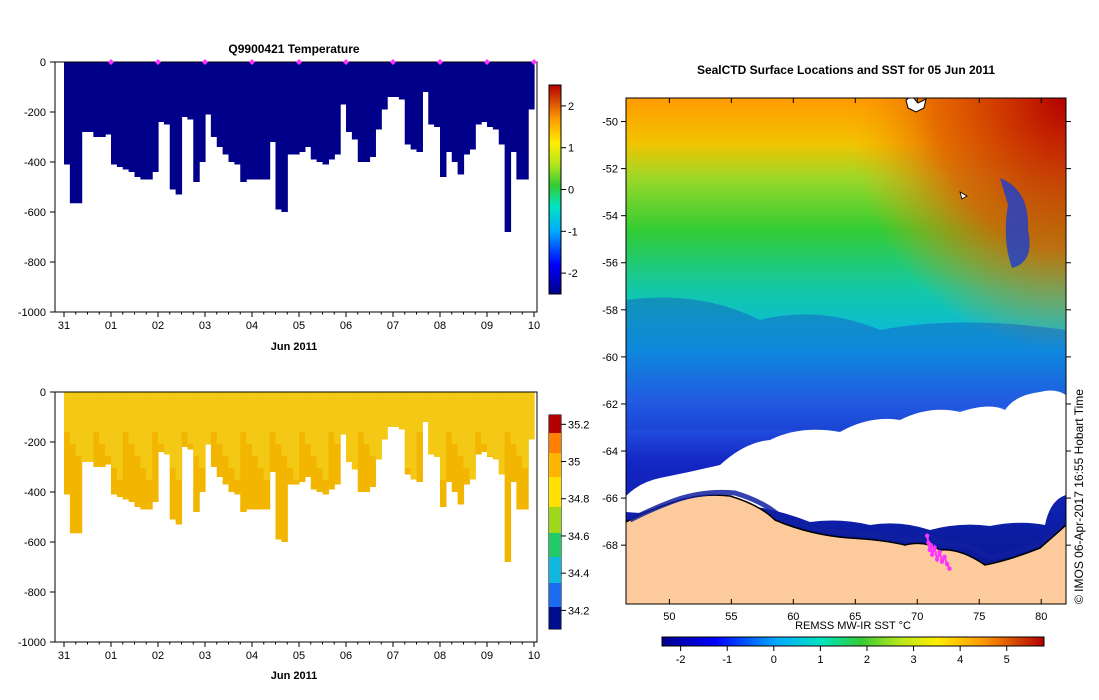 This screenshot has height=700, width=1099. I want to click on x-tick-label: 05, so click(299, 656).